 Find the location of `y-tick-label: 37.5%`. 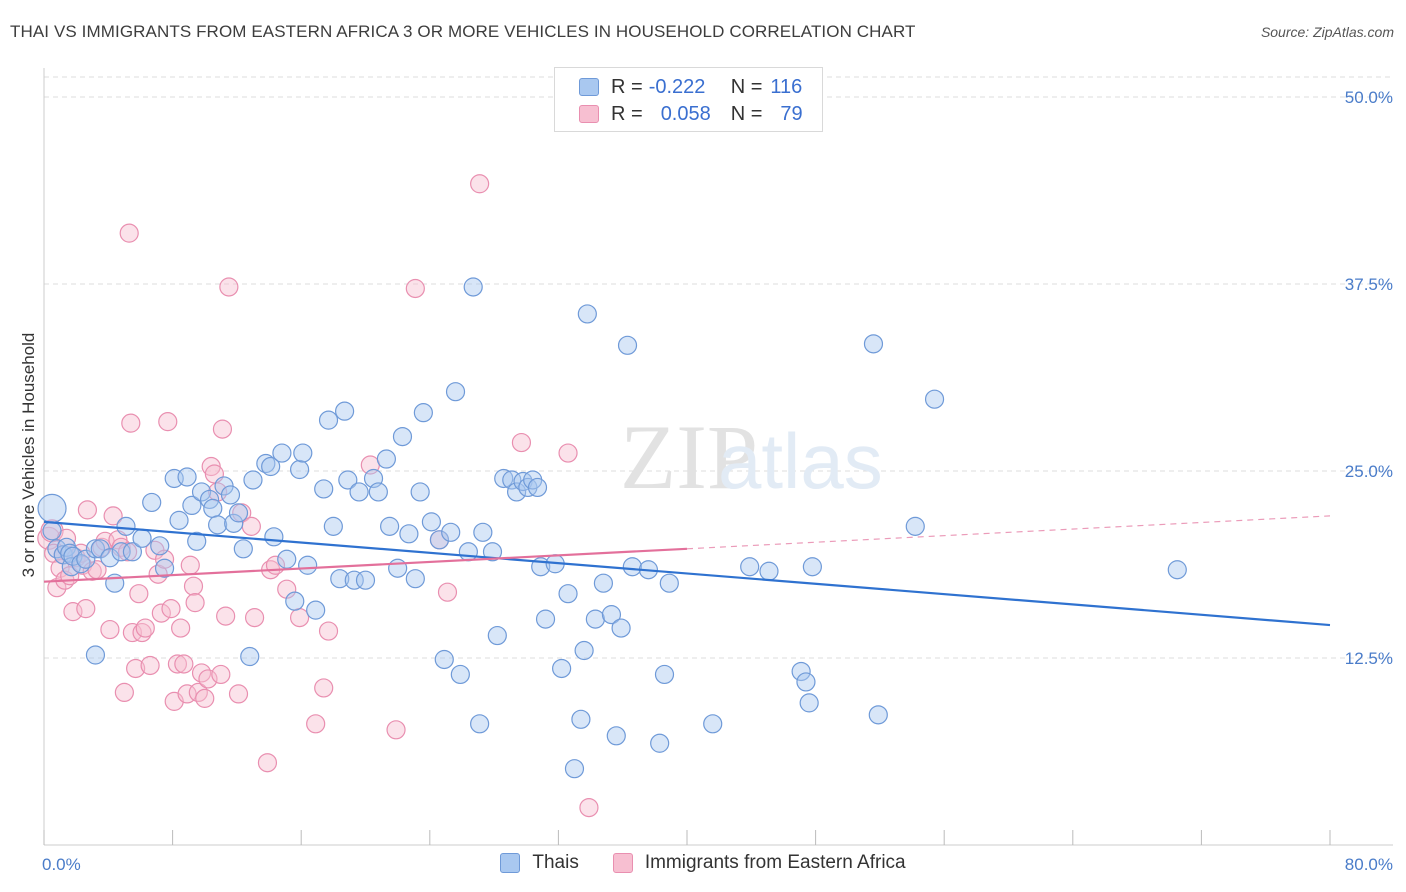

y-tick-label: 37.5% is located at coordinates (1369, 284).